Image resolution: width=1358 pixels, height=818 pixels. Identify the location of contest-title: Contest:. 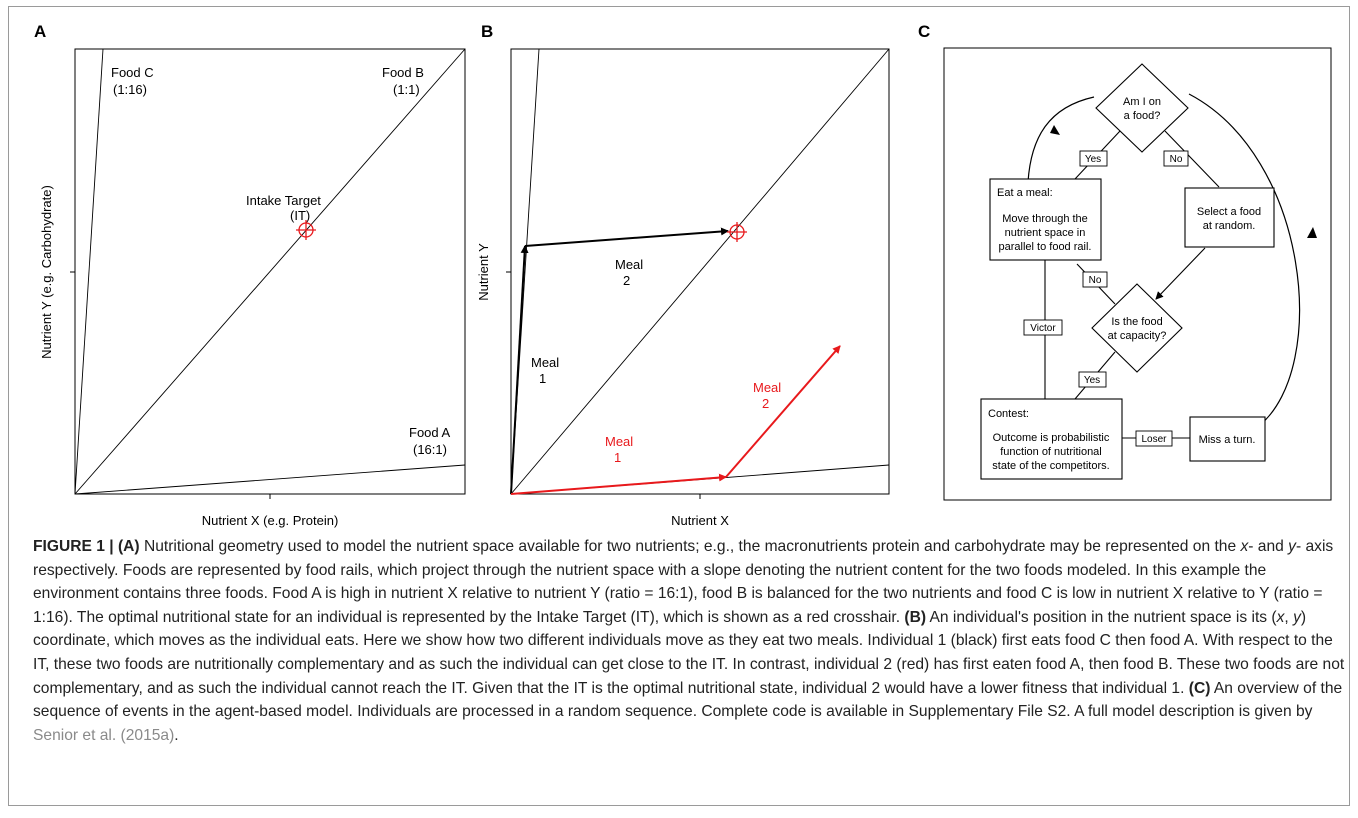
(1008, 414).